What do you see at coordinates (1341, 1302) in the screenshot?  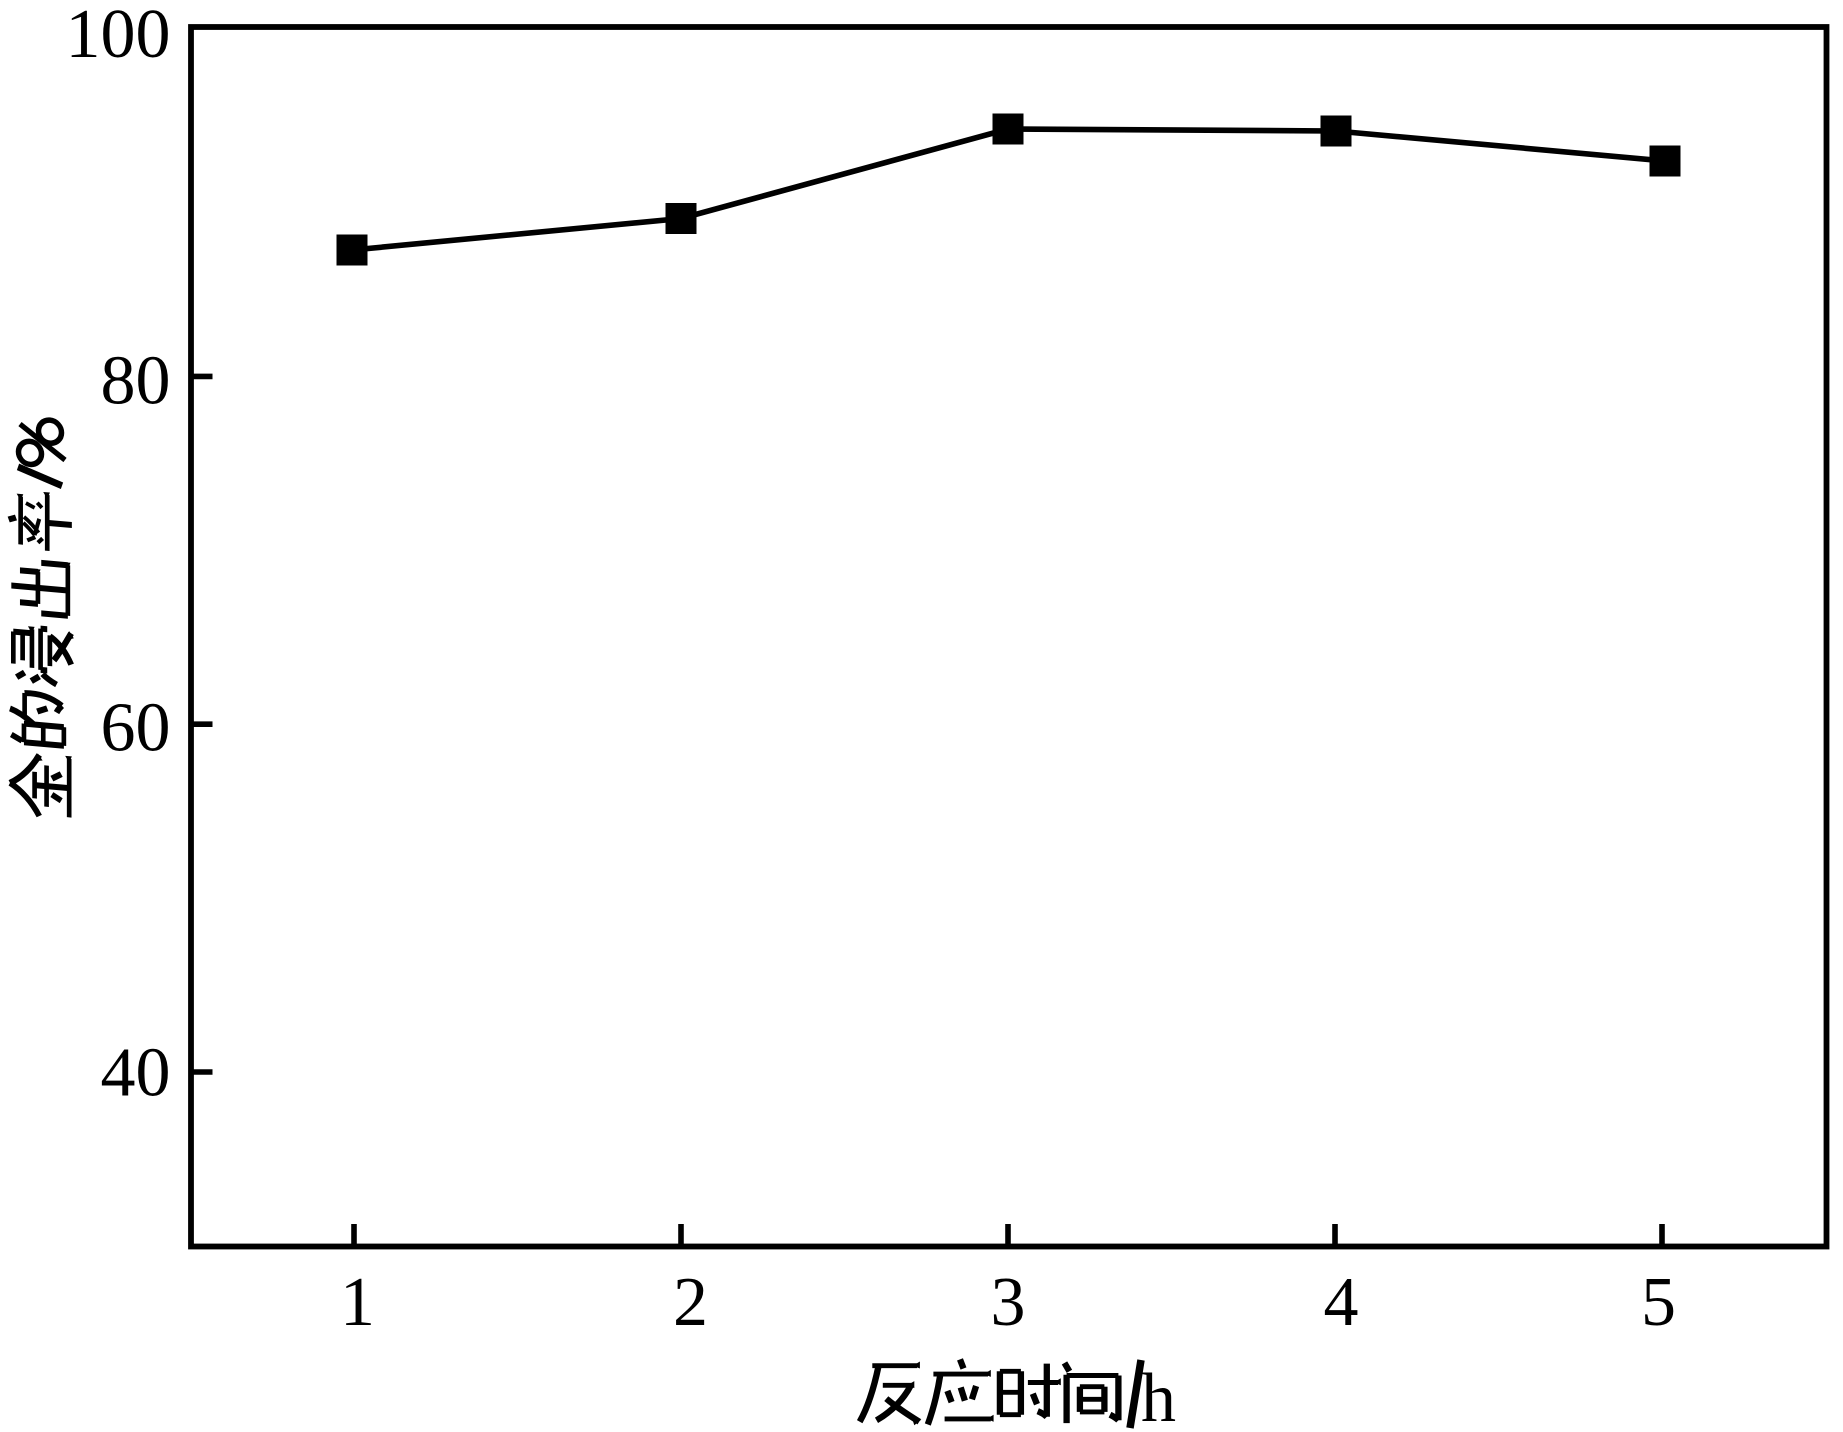 I see `svg-text: 4` at bounding box center [1341, 1302].